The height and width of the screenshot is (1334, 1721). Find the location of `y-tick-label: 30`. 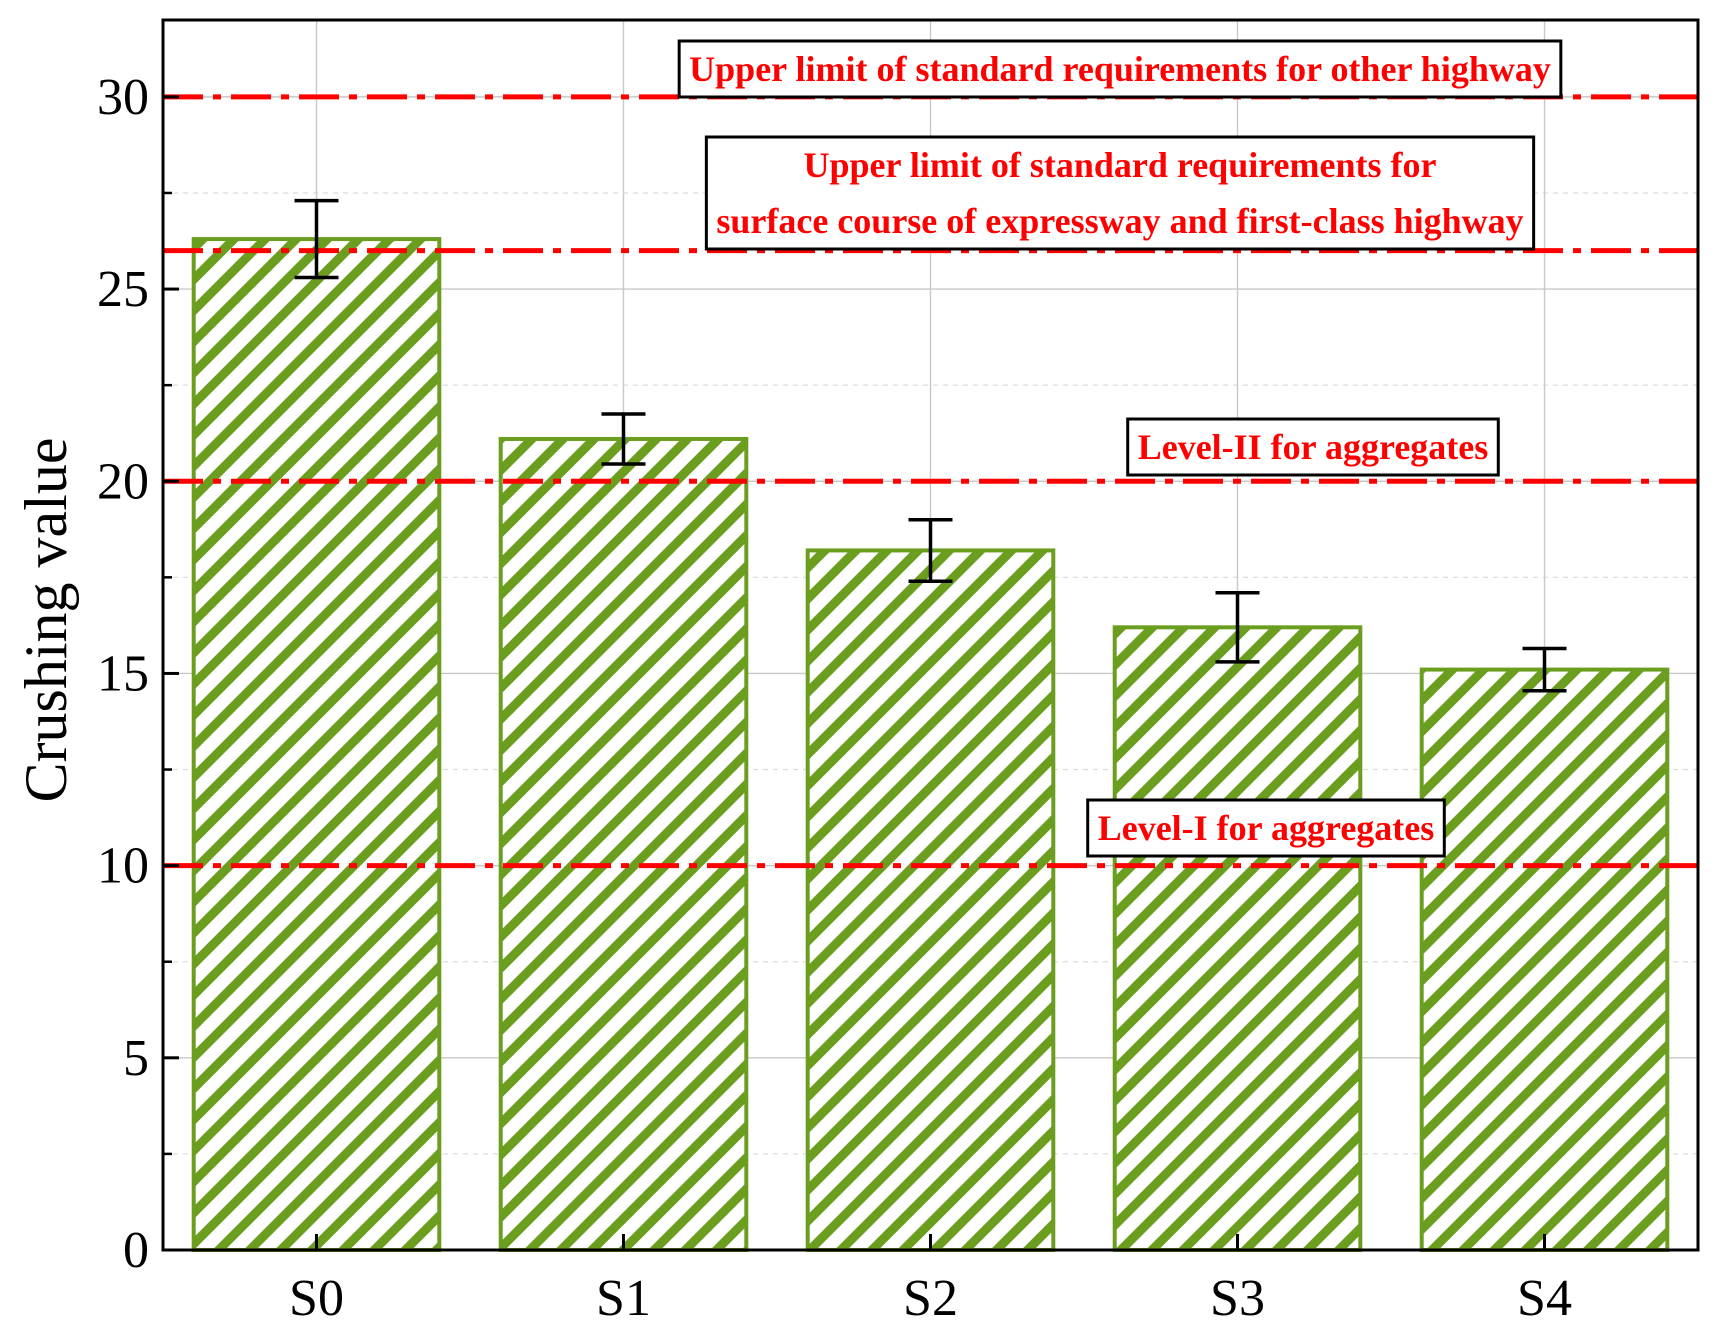

y-tick-label: 30 is located at coordinates (123, 97).